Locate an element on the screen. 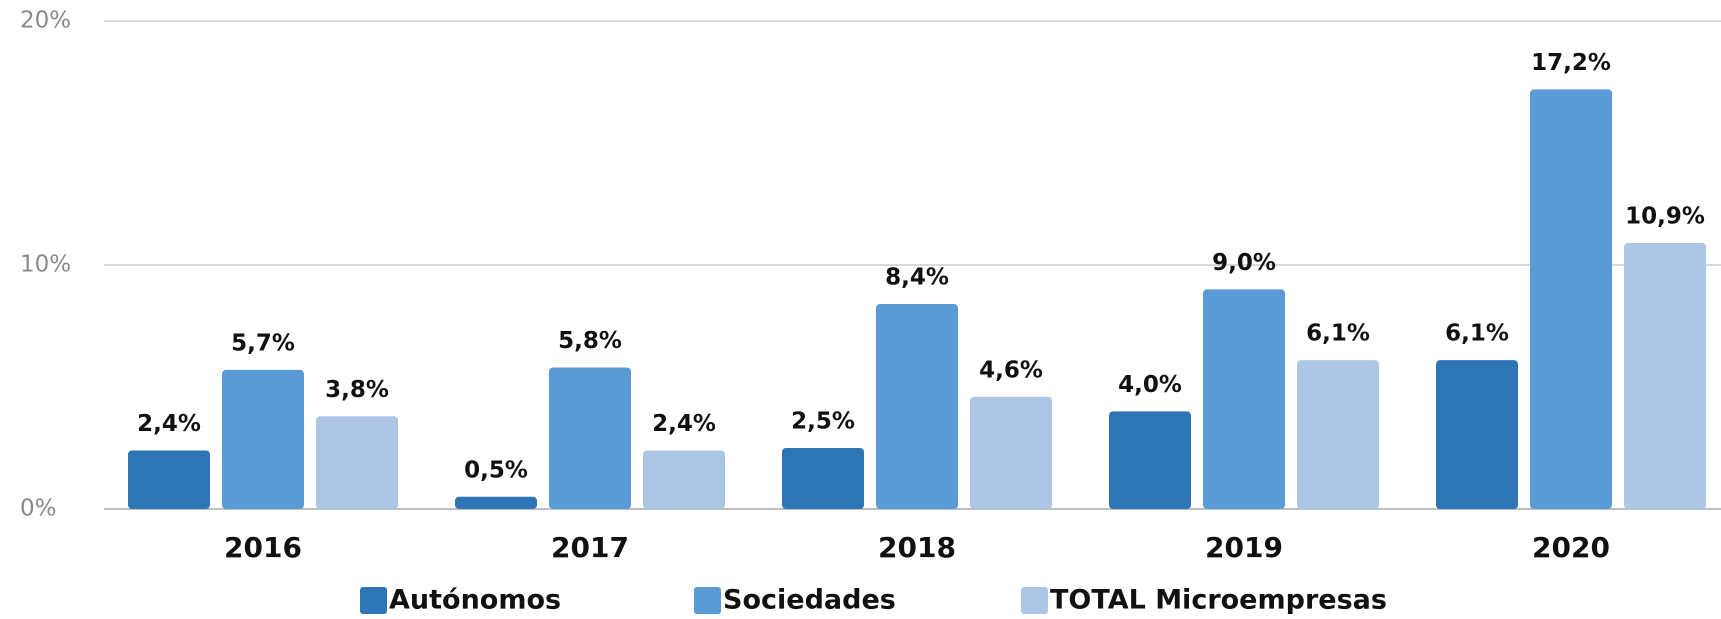 Image resolution: width=1721 pixels, height=619 pixels. legend-label: Autónomos is located at coordinates (475, 600).